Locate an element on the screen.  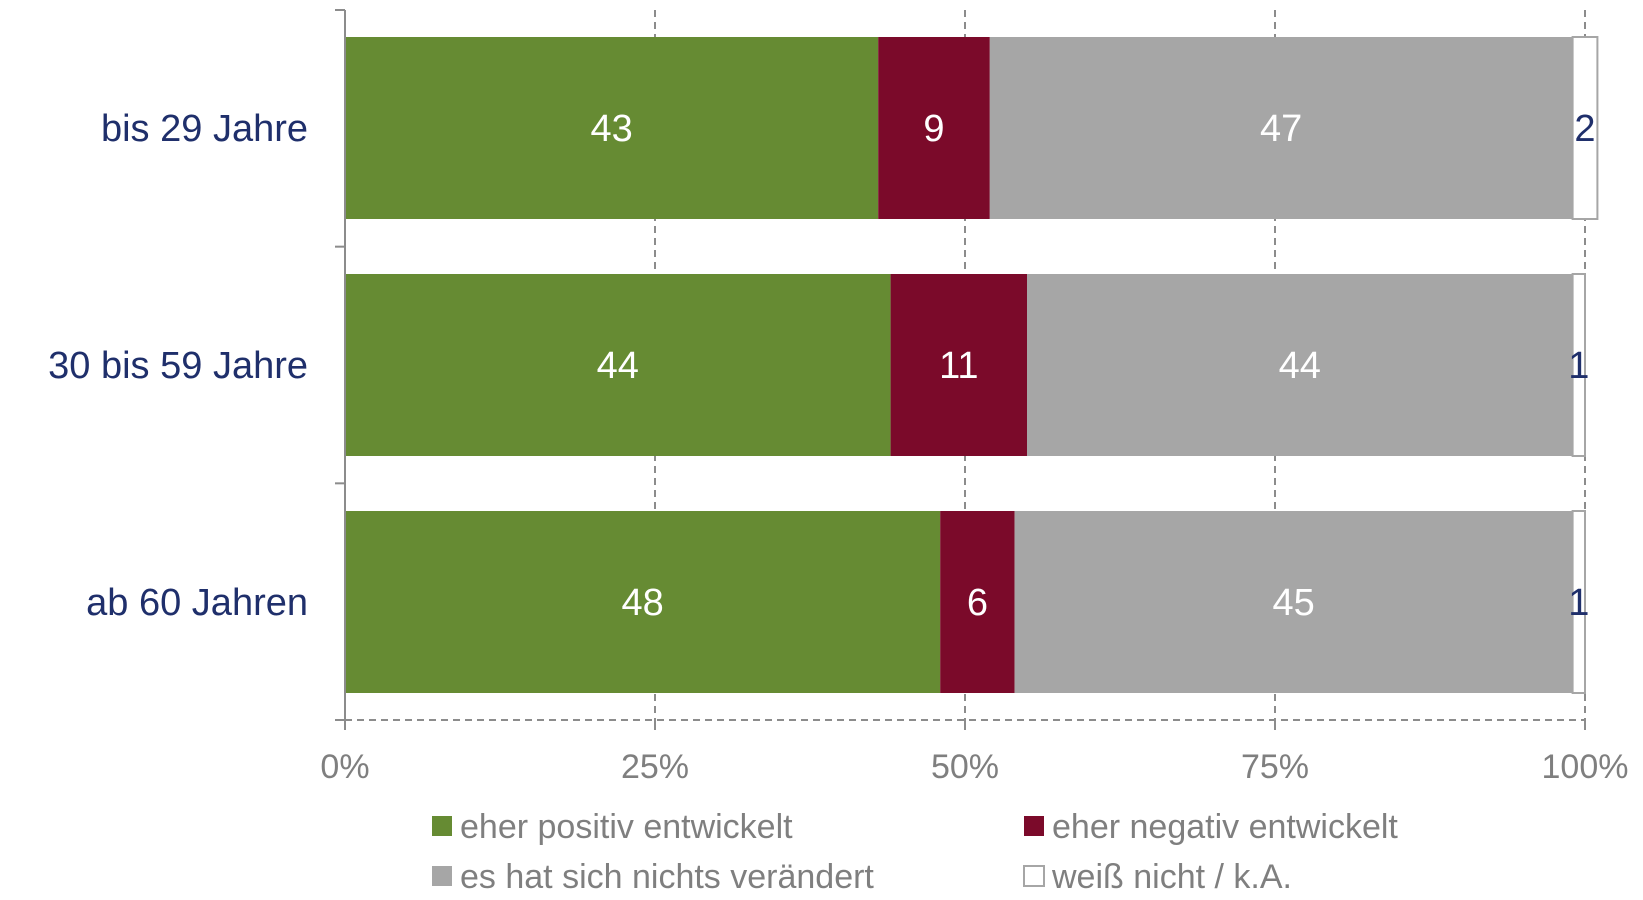
data-label-2-0: 48 is located at coordinates (642, 603).